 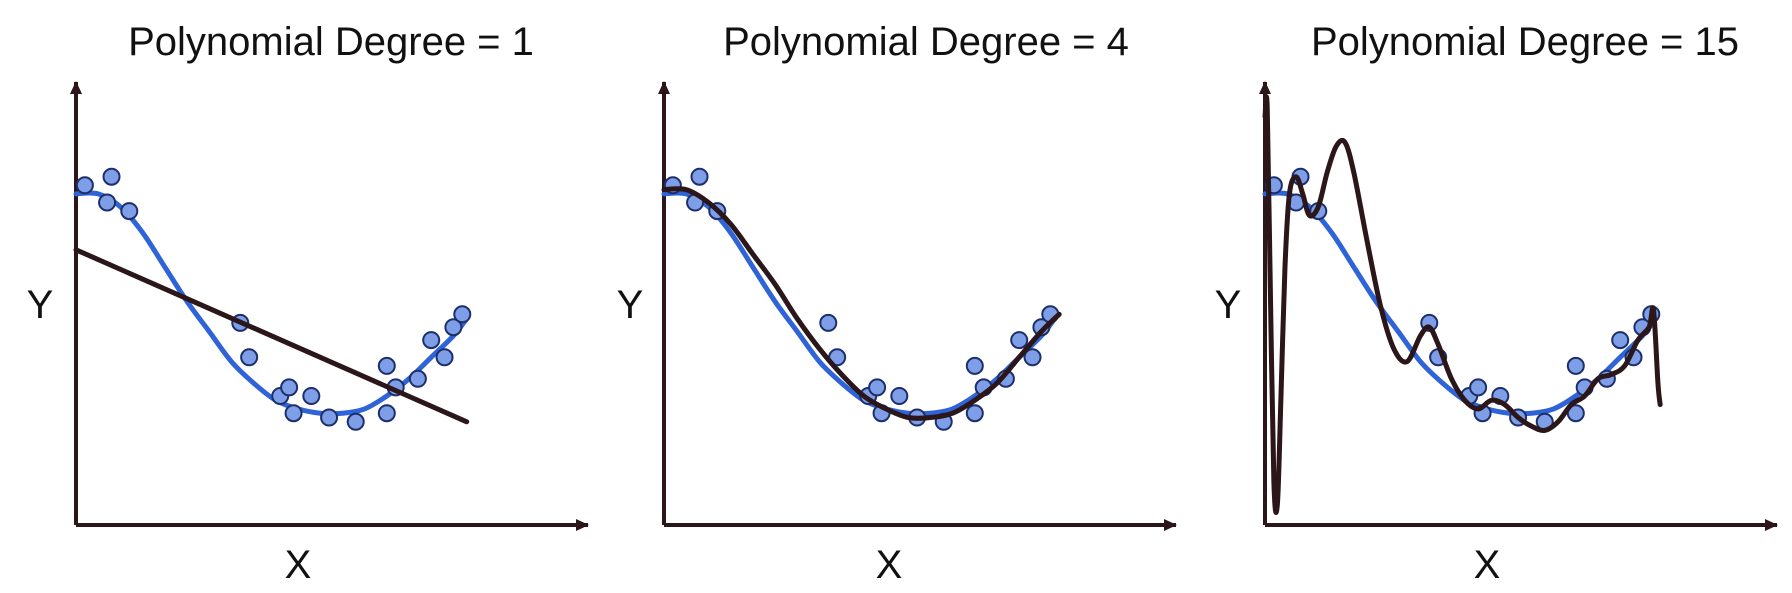 I want to click on panel-title: Polynomial Degree = 15, so click(x=1525, y=42).